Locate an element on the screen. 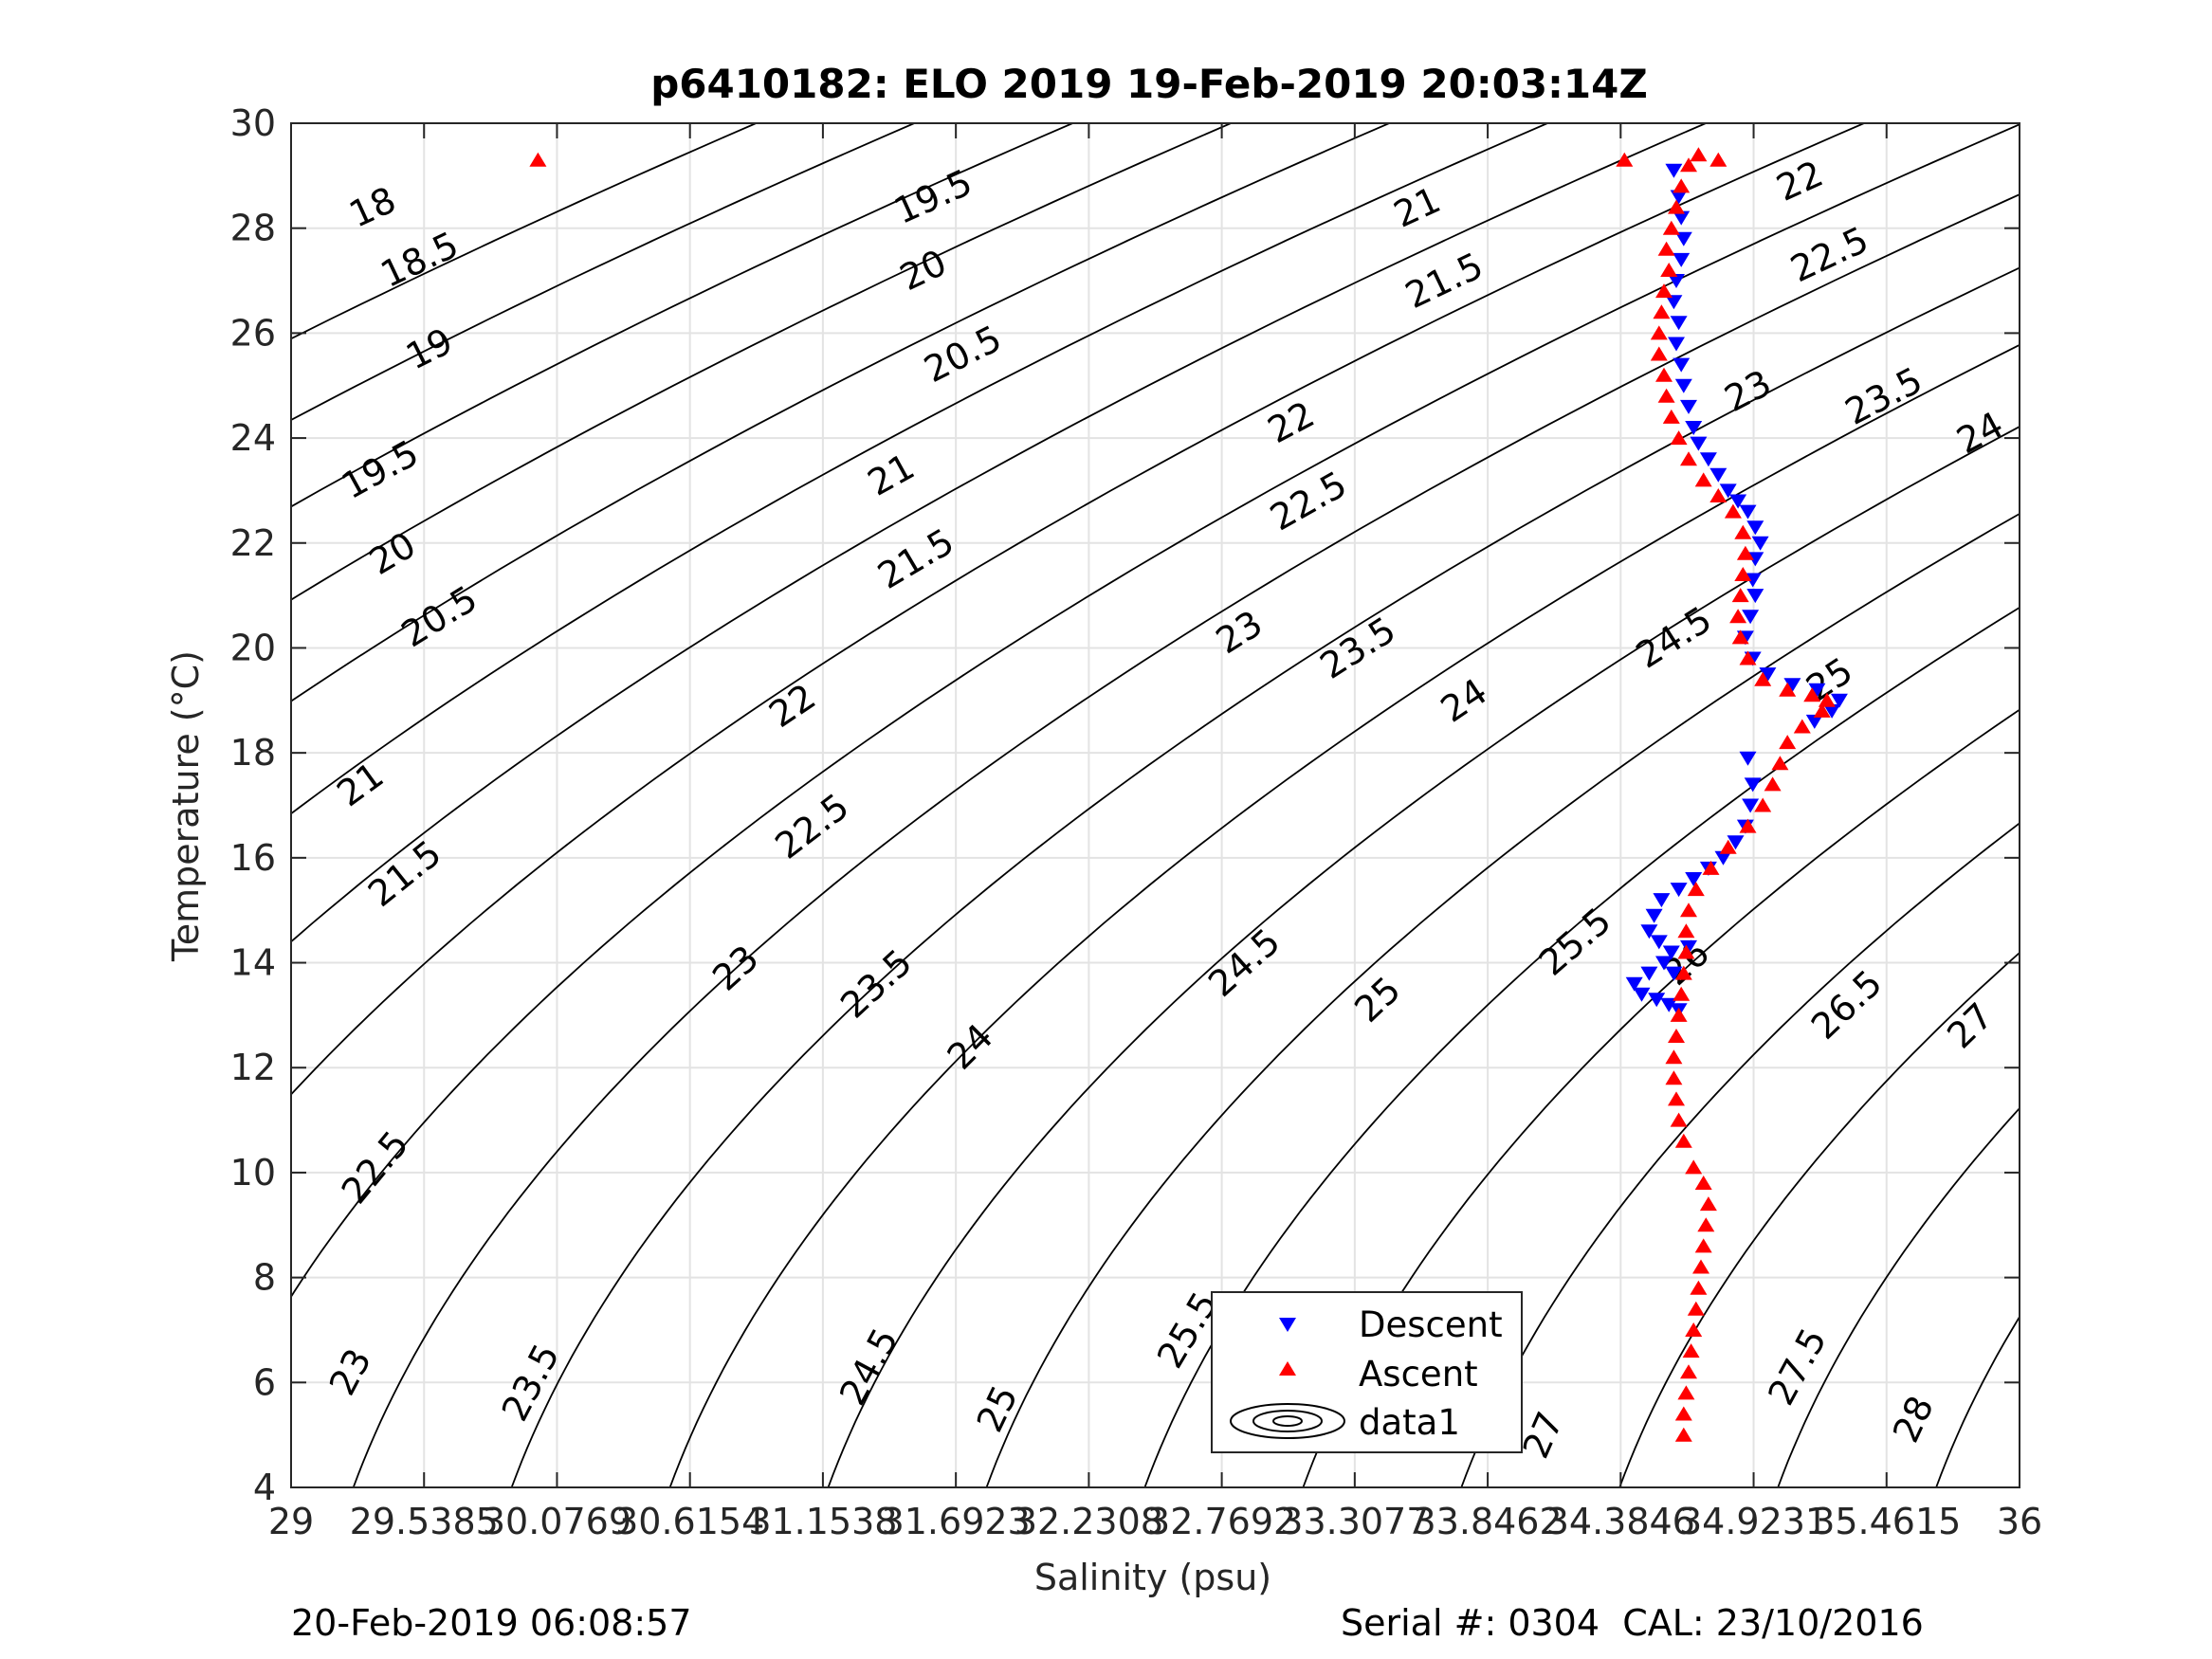 The height and width of the screenshot is (1659, 2212). legend-descent-label: Descent is located at coordinates (1431, 1324).